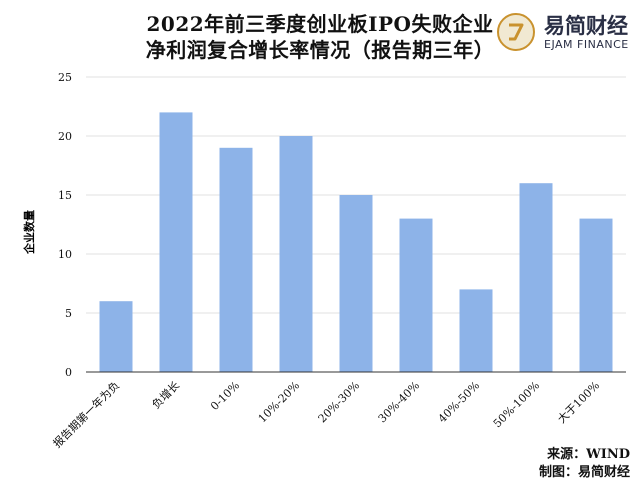 This screenshot has height=481, width=640. Describe the element at coordinates (65, 136) in the screenshot. I see `y-tick-label: 20` at that location.